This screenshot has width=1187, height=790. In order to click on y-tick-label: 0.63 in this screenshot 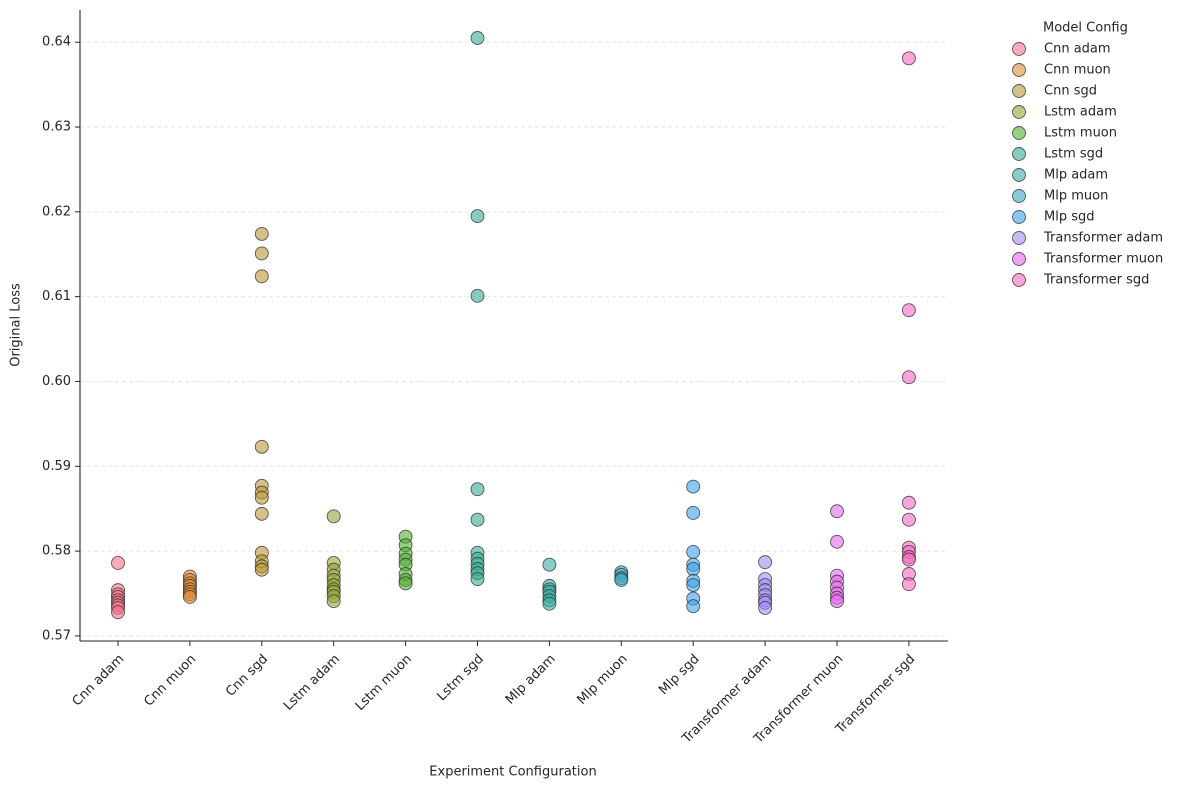, I will do `click(56, 127)`.